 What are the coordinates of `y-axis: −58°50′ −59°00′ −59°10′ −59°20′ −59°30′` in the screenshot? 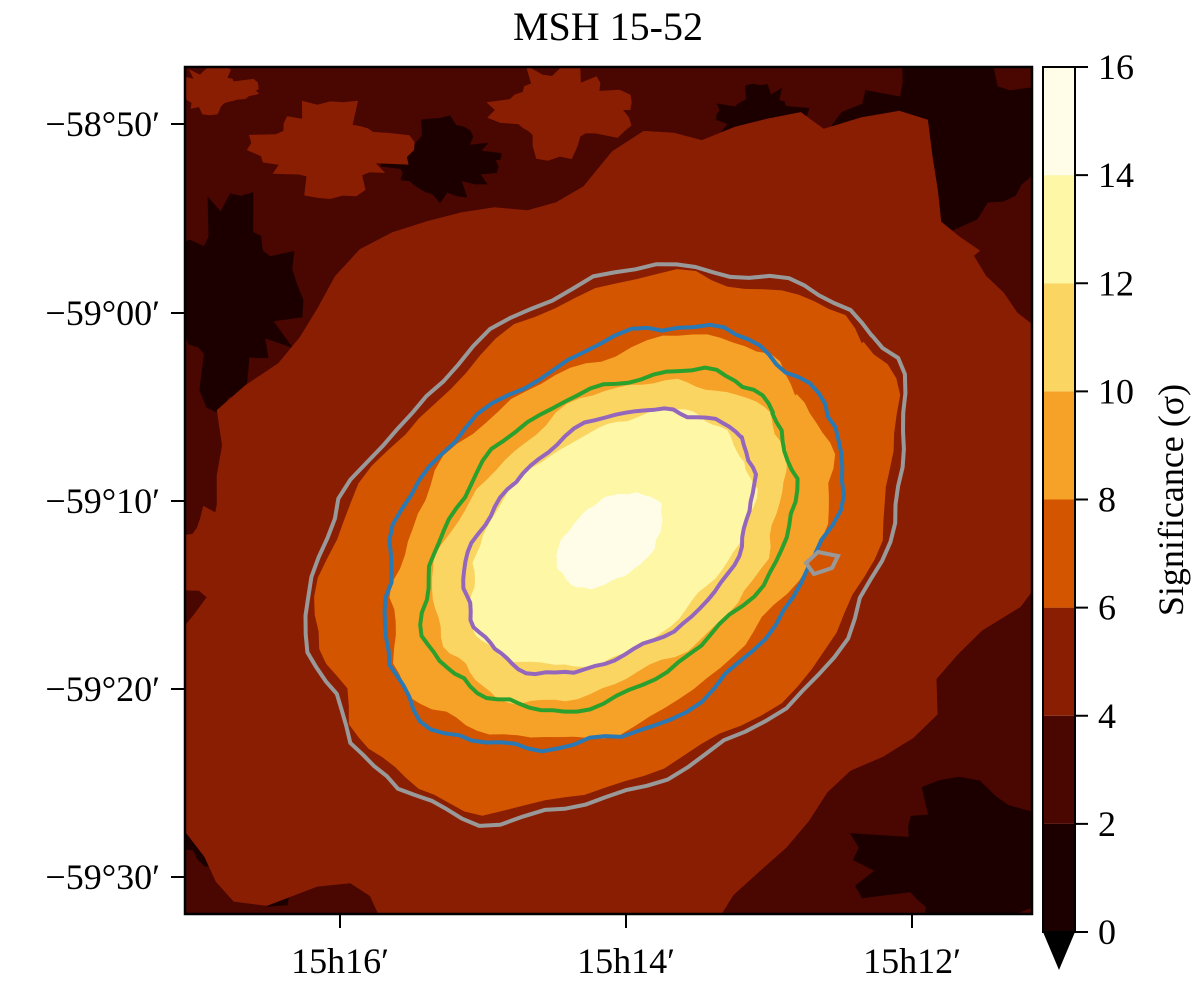 It's located at (115, 500).